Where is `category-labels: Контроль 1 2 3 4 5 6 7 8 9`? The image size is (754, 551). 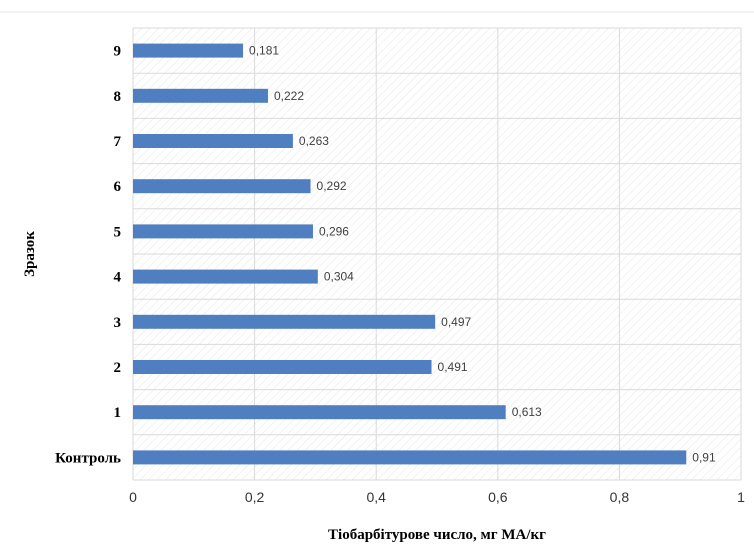 category-labels: Контроль 1 2 3 4 5 6 7 8 9 is located at coordinates (88, 255).